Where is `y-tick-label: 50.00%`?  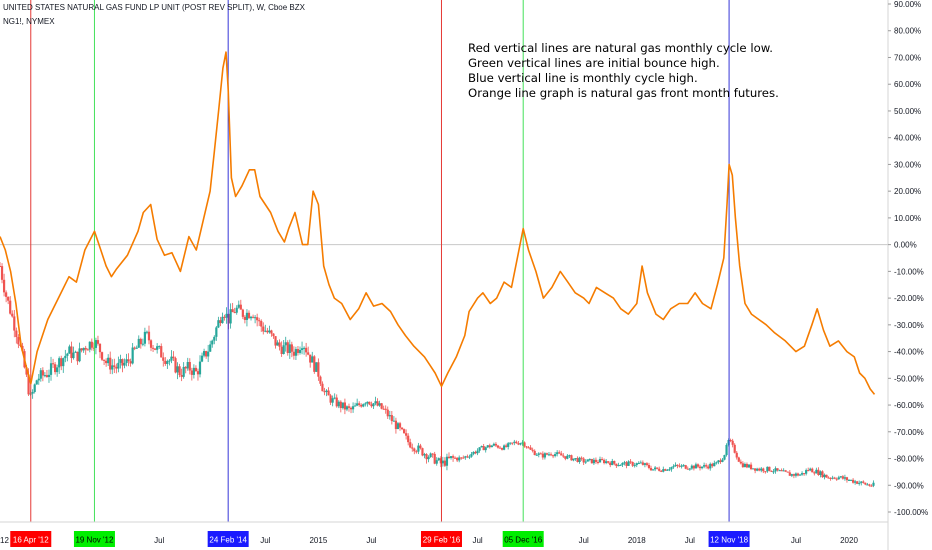
y-tick-label: 50.00% is located at coordinates (907, 111).